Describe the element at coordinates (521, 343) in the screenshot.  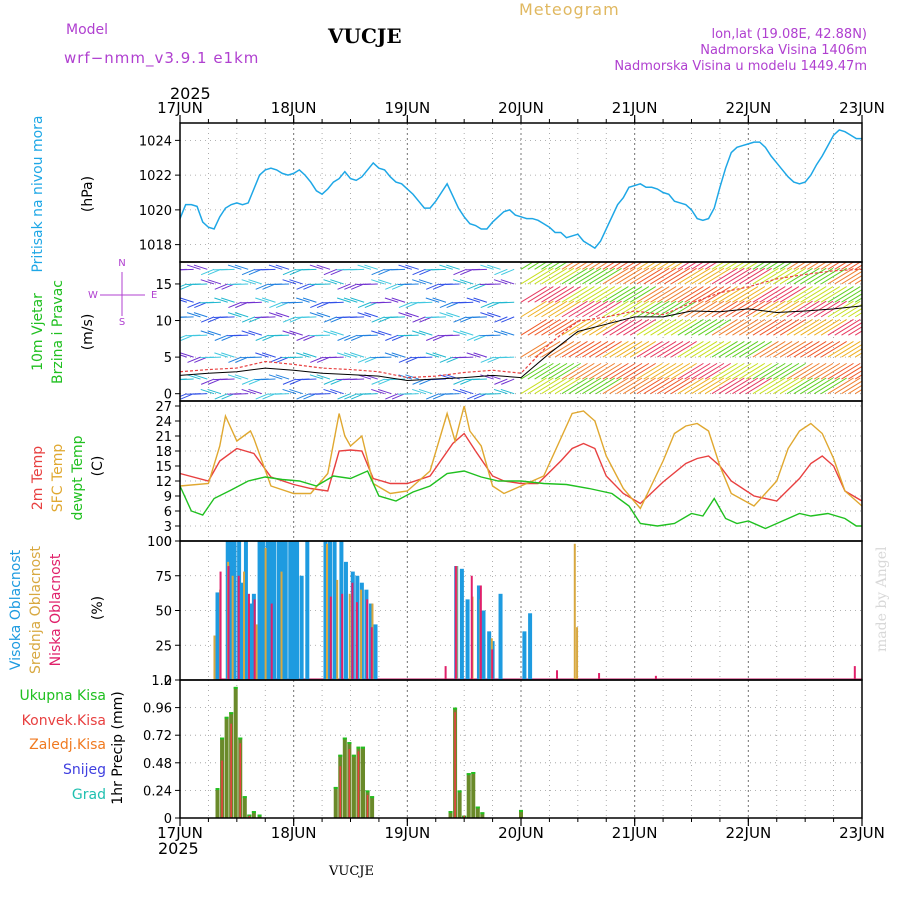
I see `wind-mean-line` at that location.